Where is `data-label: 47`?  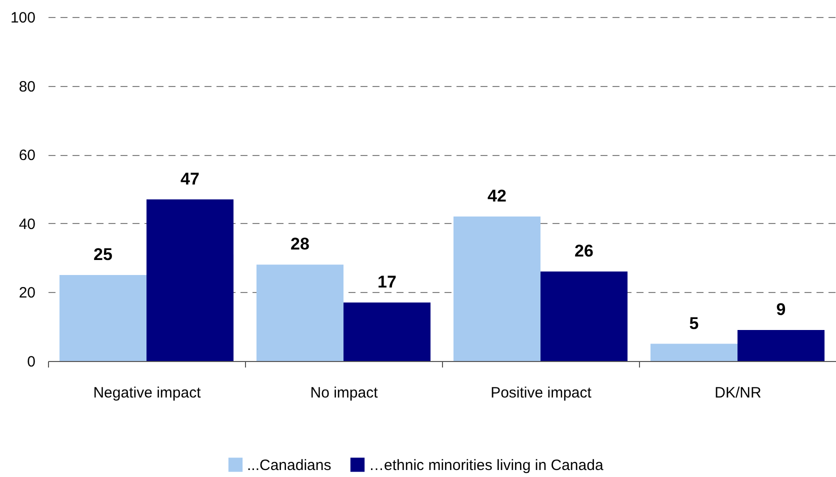
data-label: 47 is located at coordinates (190, 178).